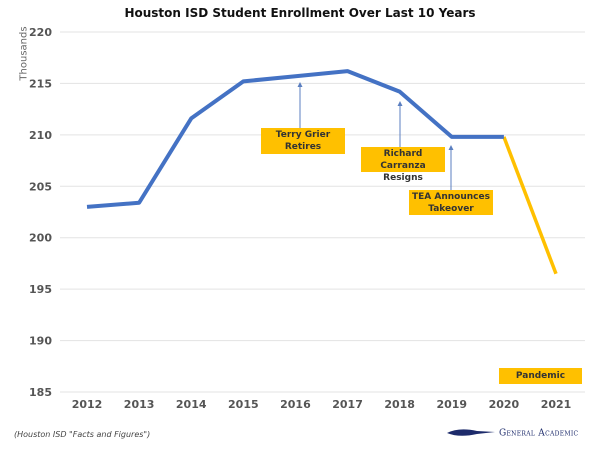  I want to click on source-note: (Houston ISD "Facts and Figures"), so click(82, 434).